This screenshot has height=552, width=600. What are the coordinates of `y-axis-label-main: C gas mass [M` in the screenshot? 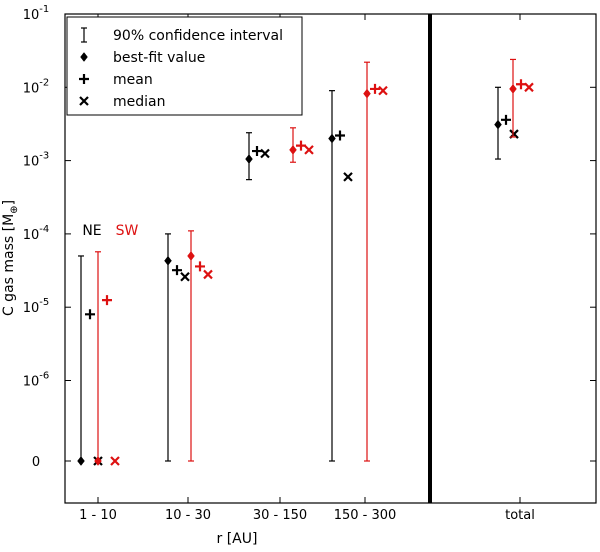 It's located at (9, 265).